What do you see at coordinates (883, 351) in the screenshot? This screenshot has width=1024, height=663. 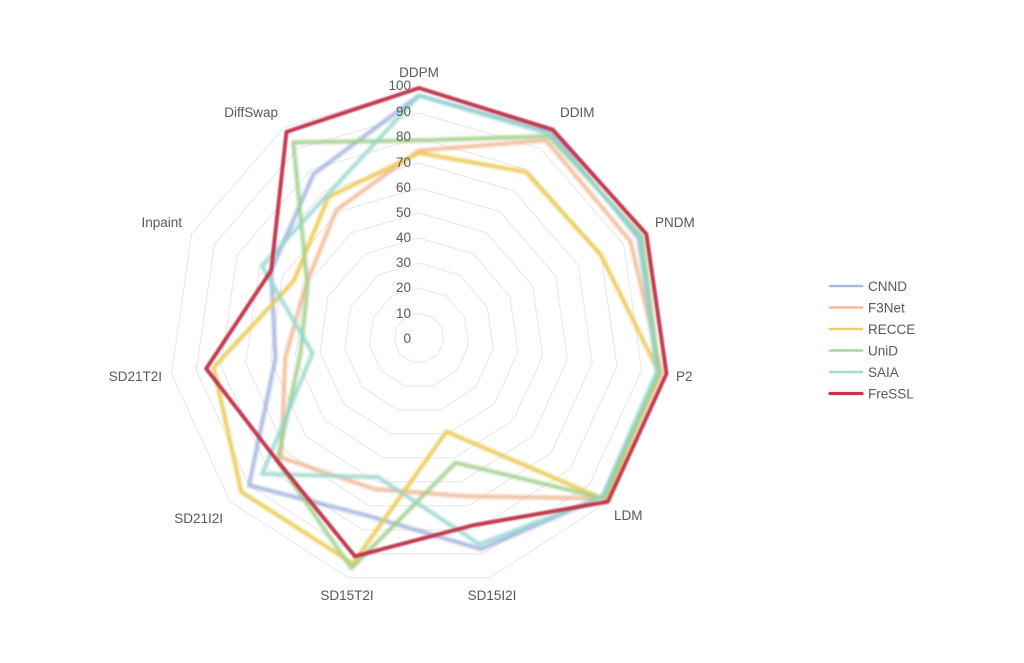 I see `svg-text: UniD` at bounding box center [883, 351].